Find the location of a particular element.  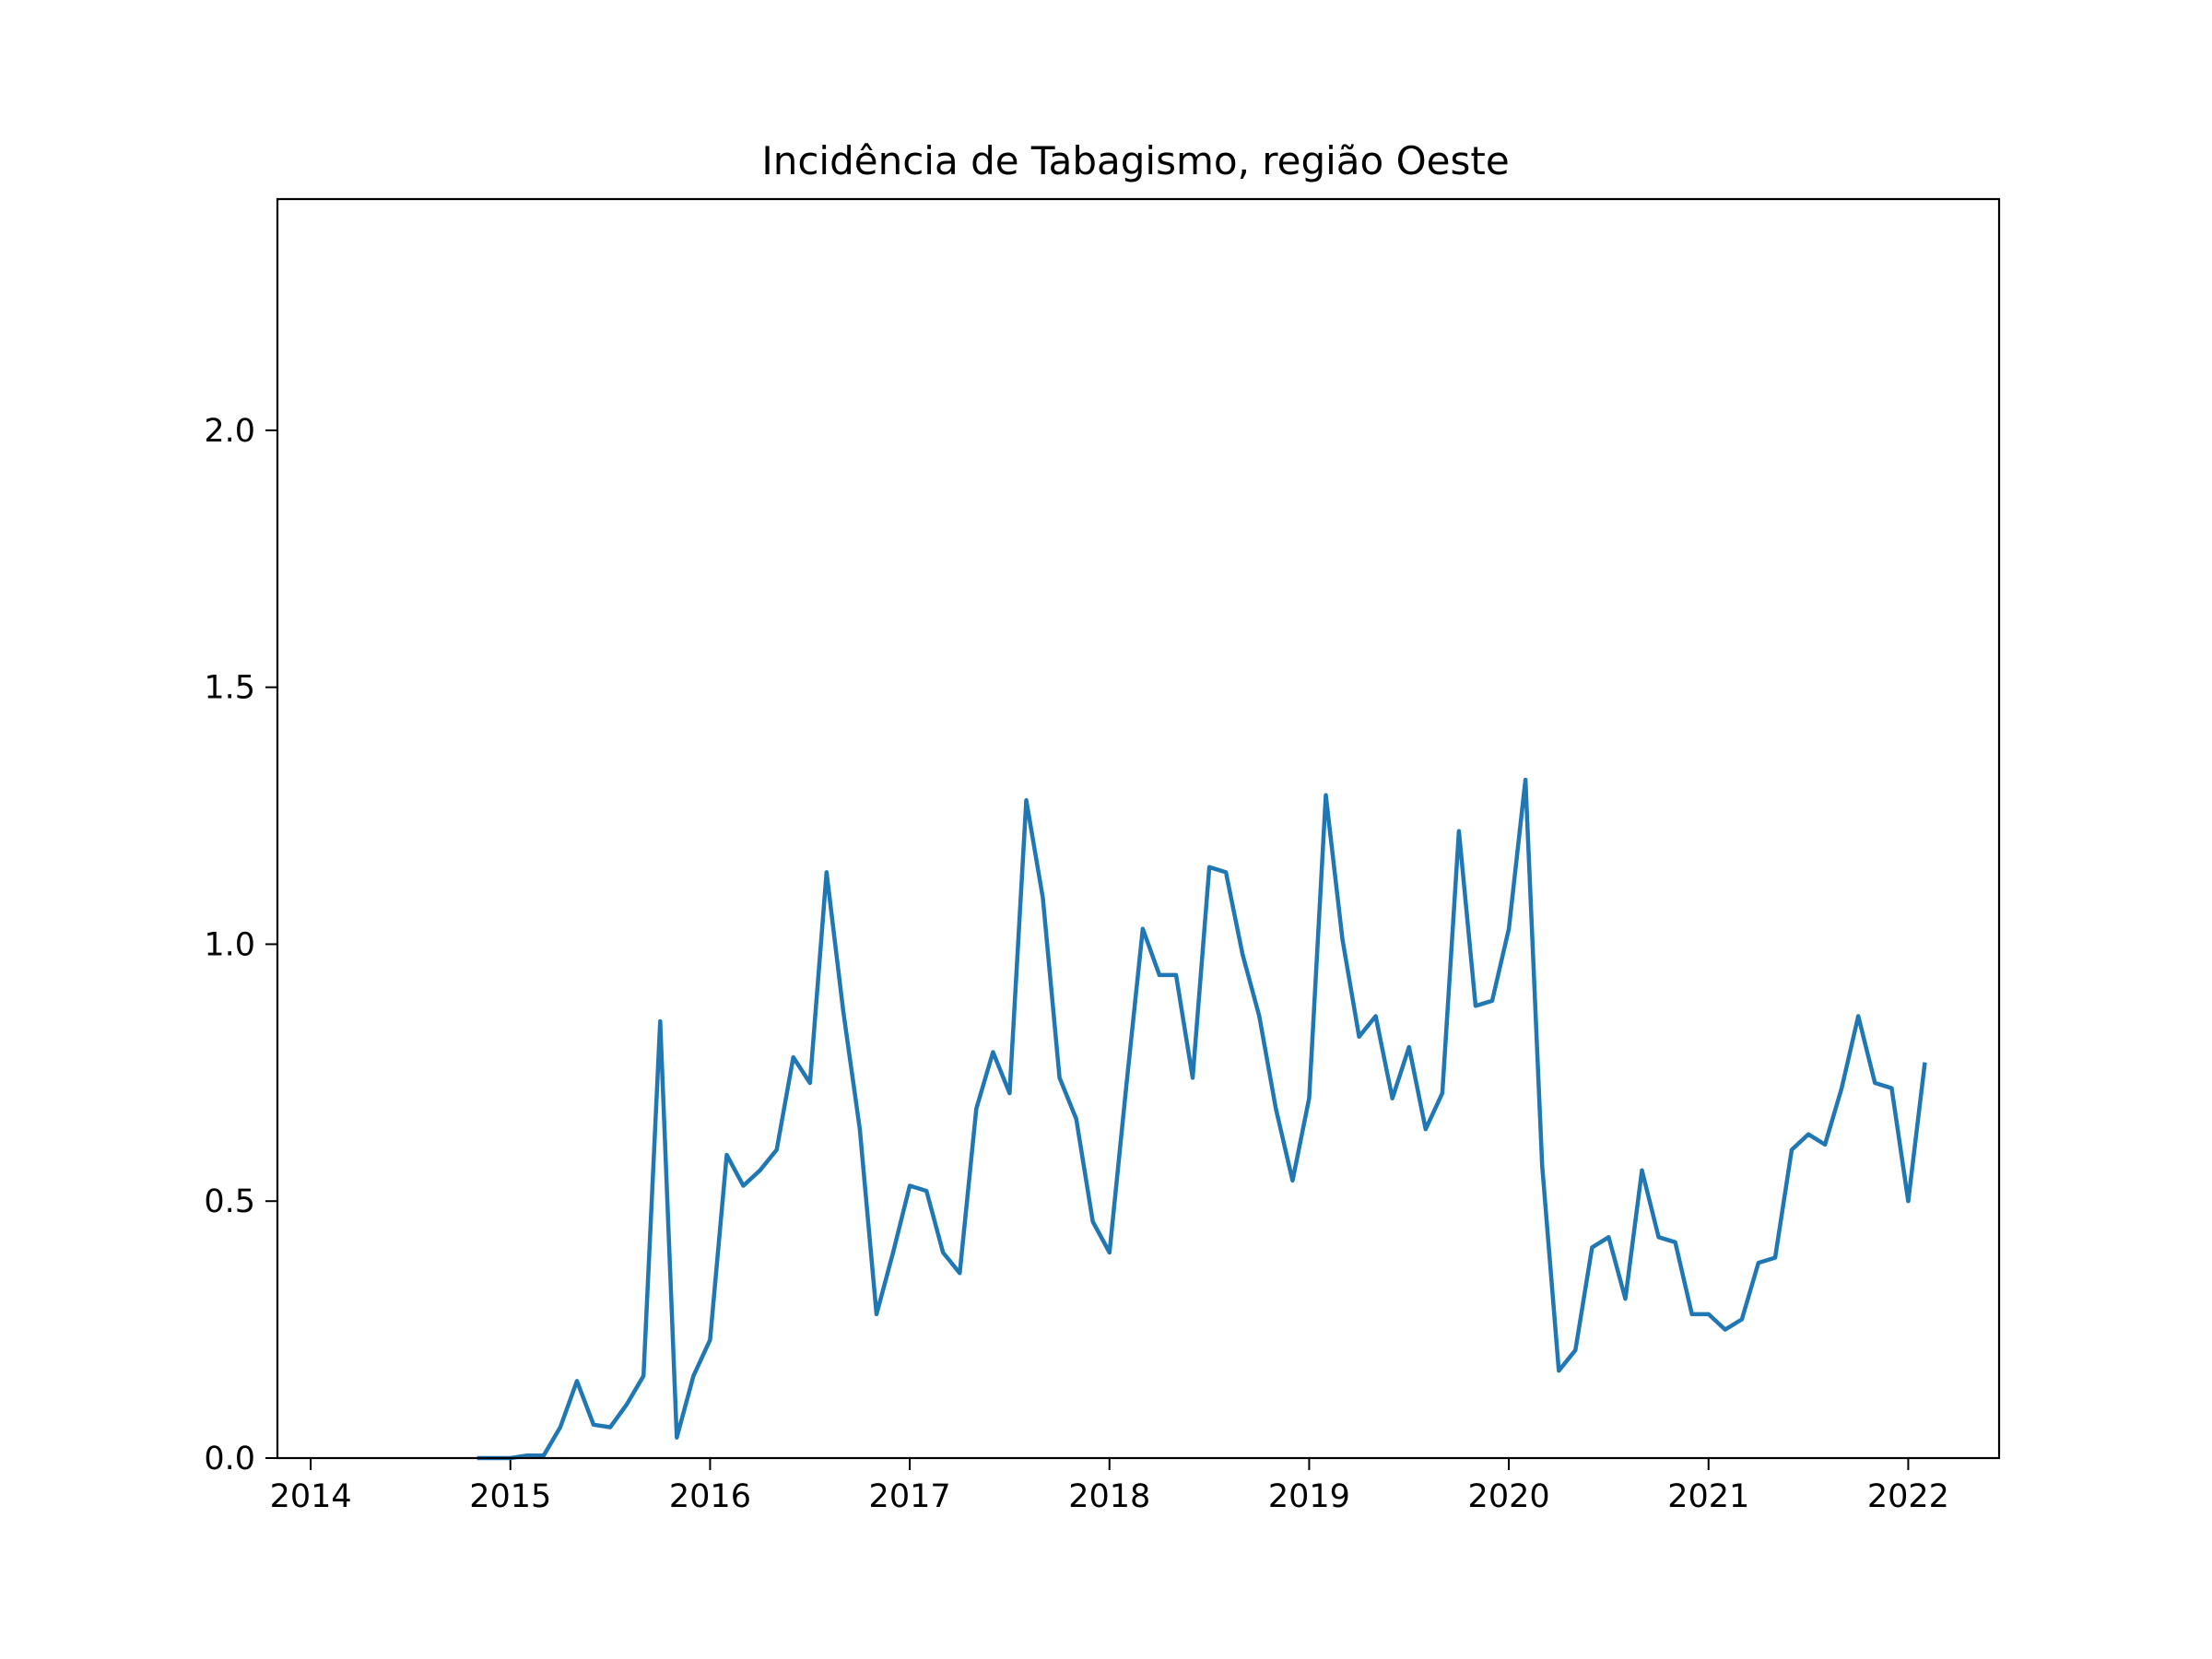

y-tick-label: 1.5 is located at coordinates (229, 688).